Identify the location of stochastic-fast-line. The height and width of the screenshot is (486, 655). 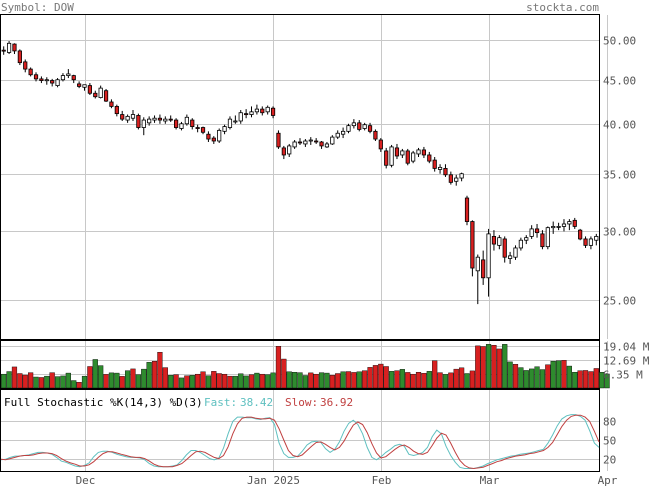
(300, 441).